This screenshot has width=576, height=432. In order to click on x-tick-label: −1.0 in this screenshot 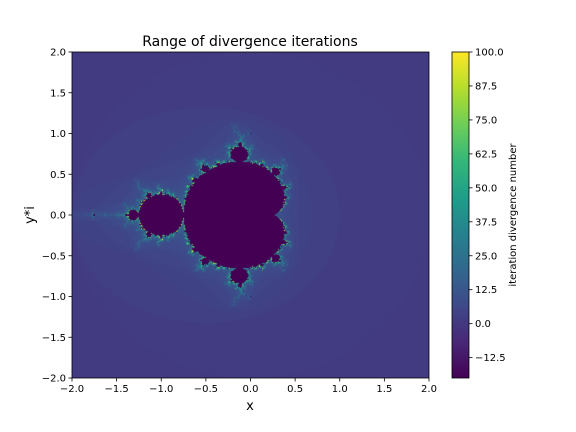, I will do `click(161, 389)`.